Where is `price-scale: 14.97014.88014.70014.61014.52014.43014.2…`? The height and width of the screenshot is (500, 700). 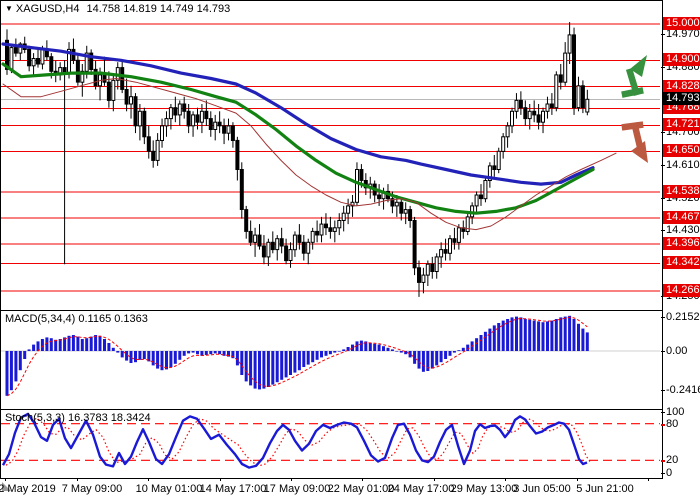
price-scale: 14.97014.88014.70014.61014.52014.43014.2… is located at coordinates (680, 239).